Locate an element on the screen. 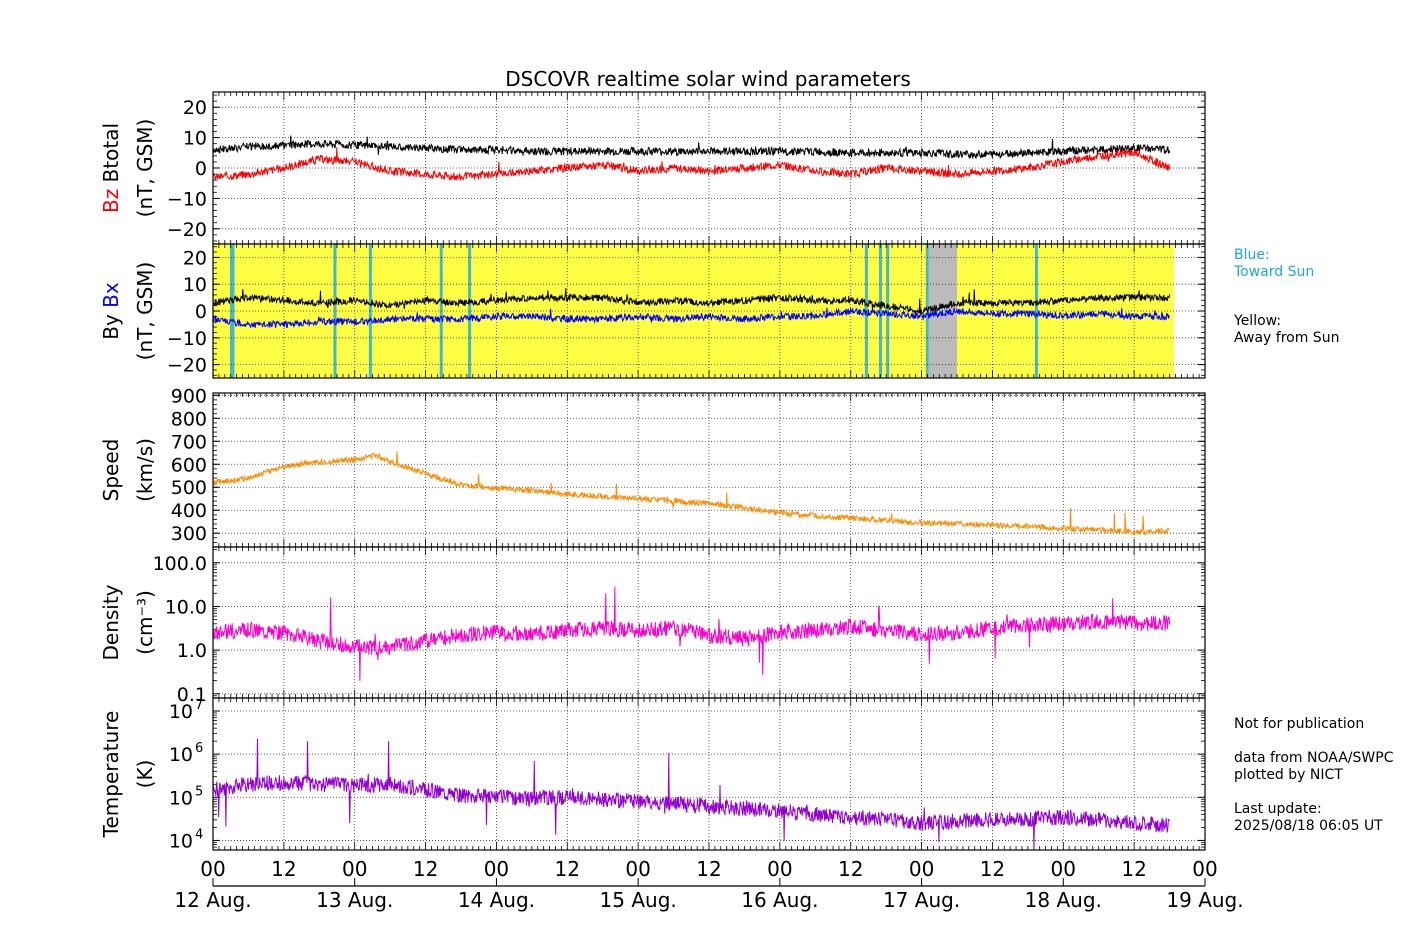 This screenshot has height=944, width=1417. panel-0: 20 10 0 −10 −20 Bz Btotal (nT, GSM) is located at coordinates (652, 168).